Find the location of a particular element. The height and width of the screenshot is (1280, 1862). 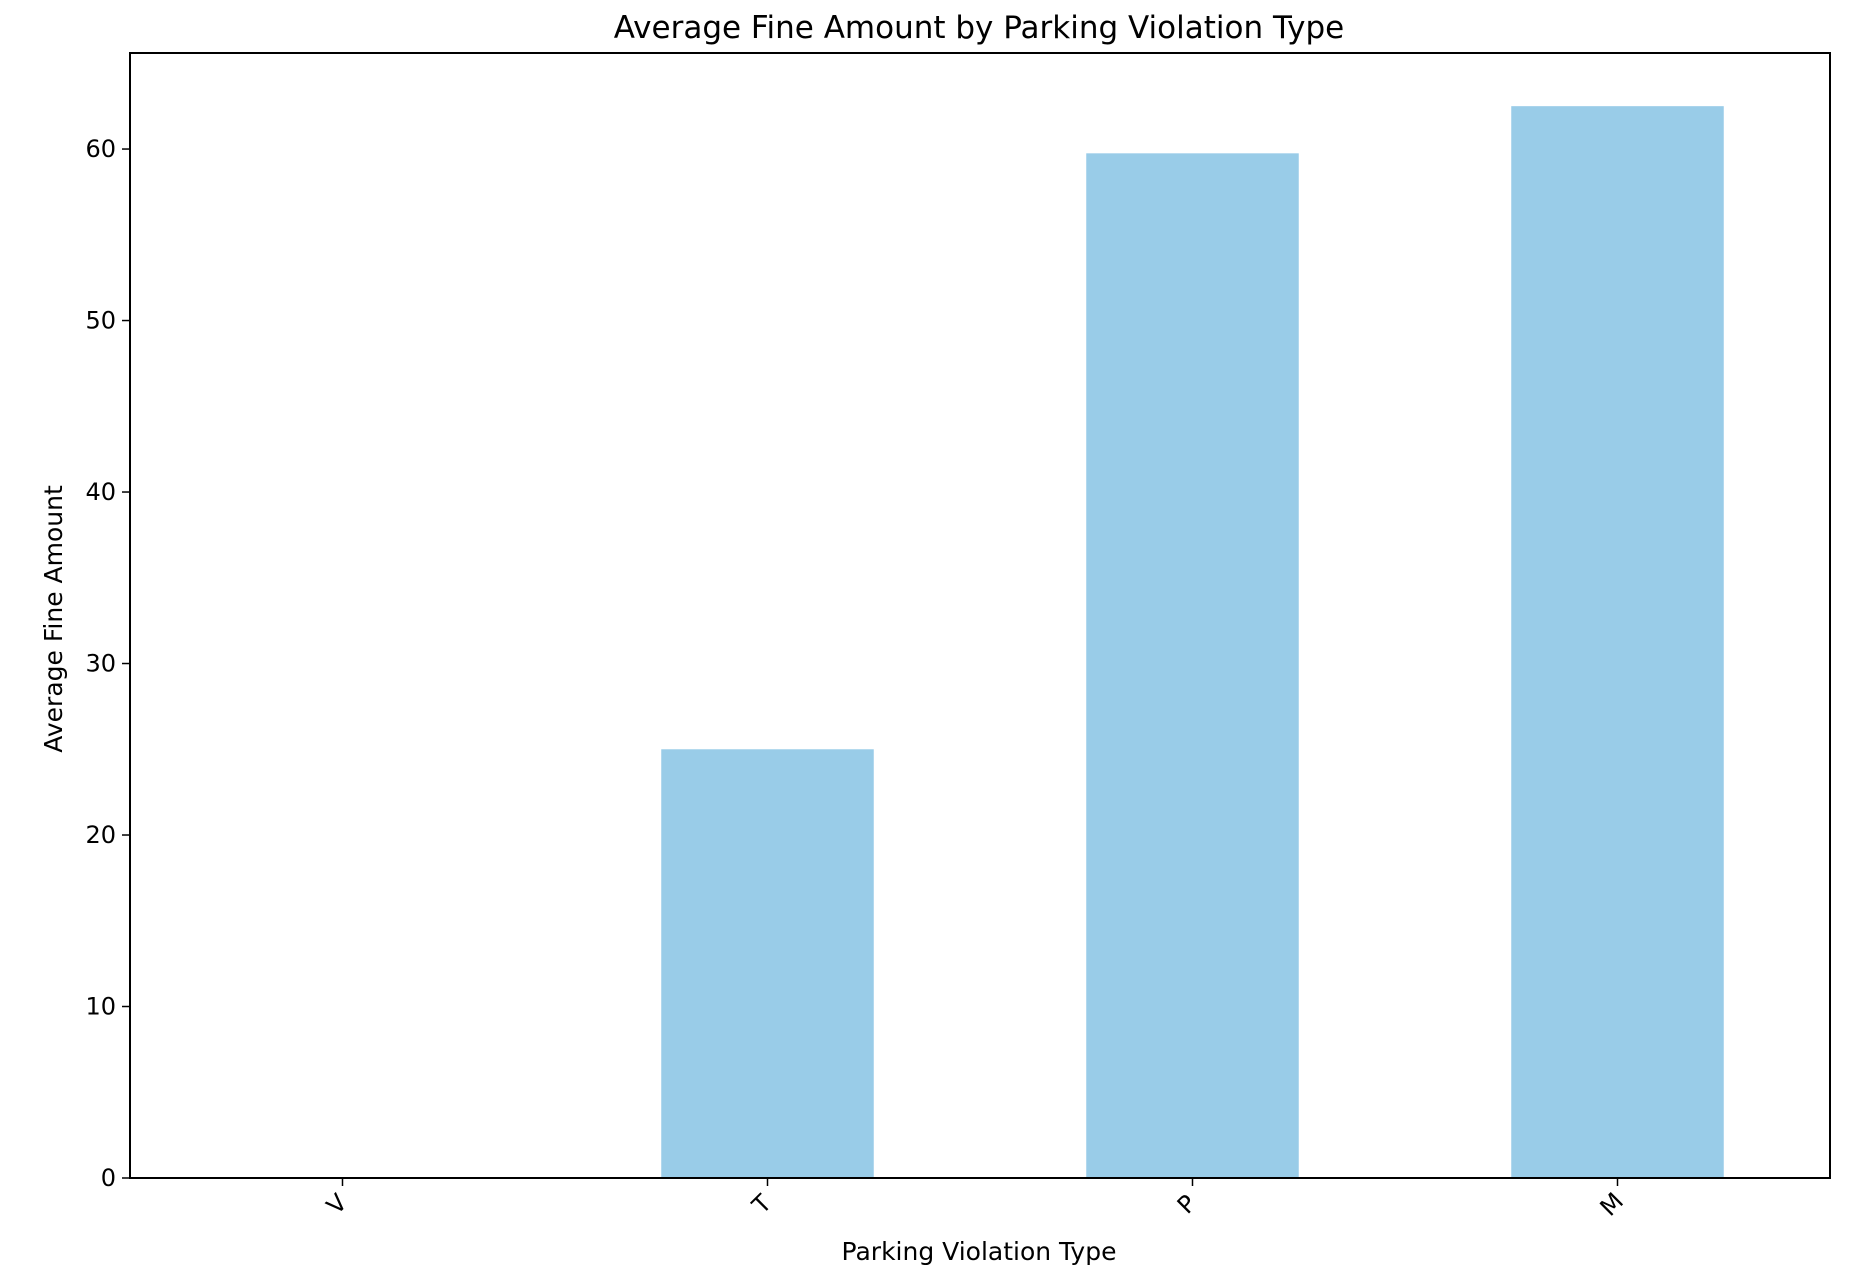

bar-P is located at coordinates (1192, 665).